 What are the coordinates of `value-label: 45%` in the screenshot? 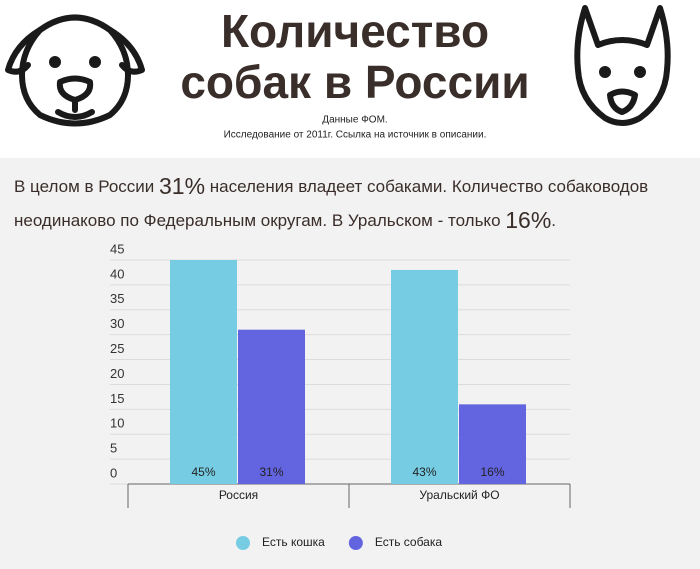 It's located at (203, 472).